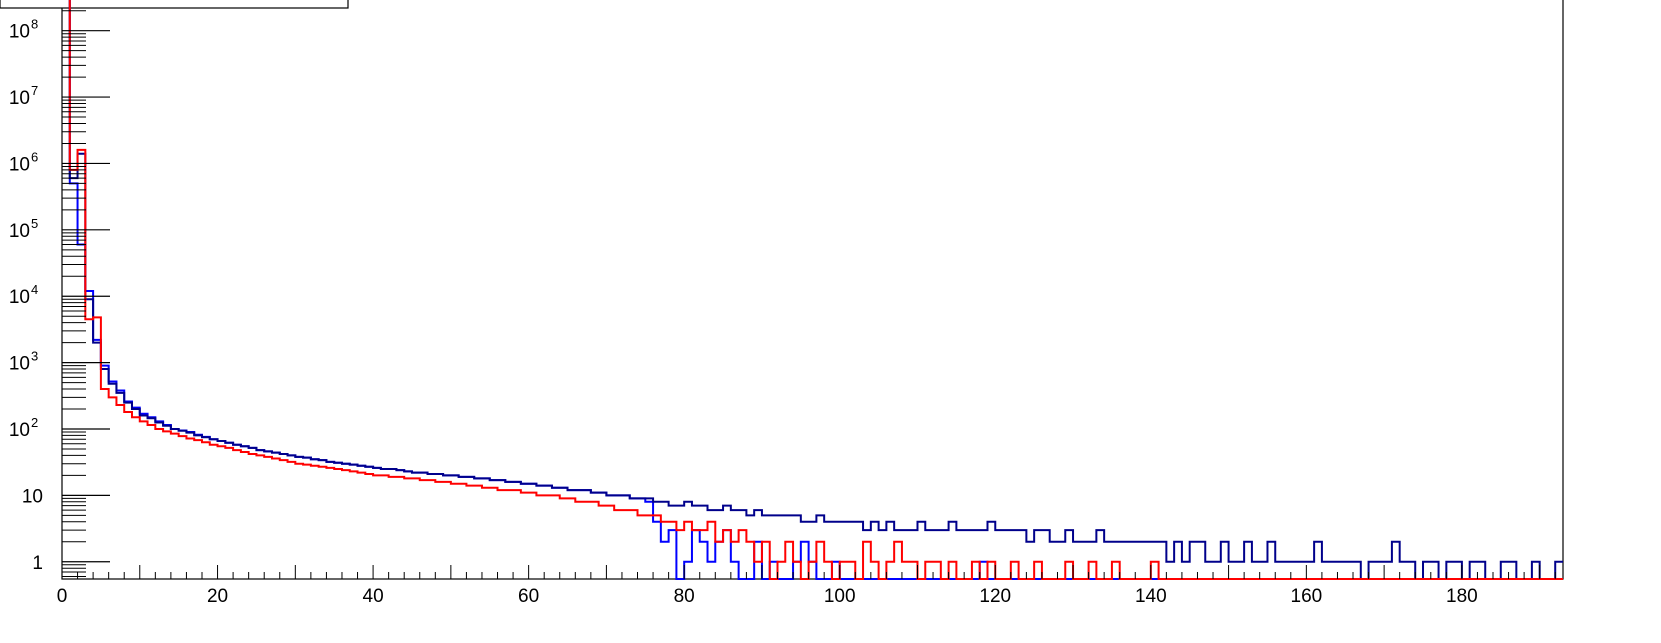  I want to click on y-tick-exponent: 2, so click(34, 422).